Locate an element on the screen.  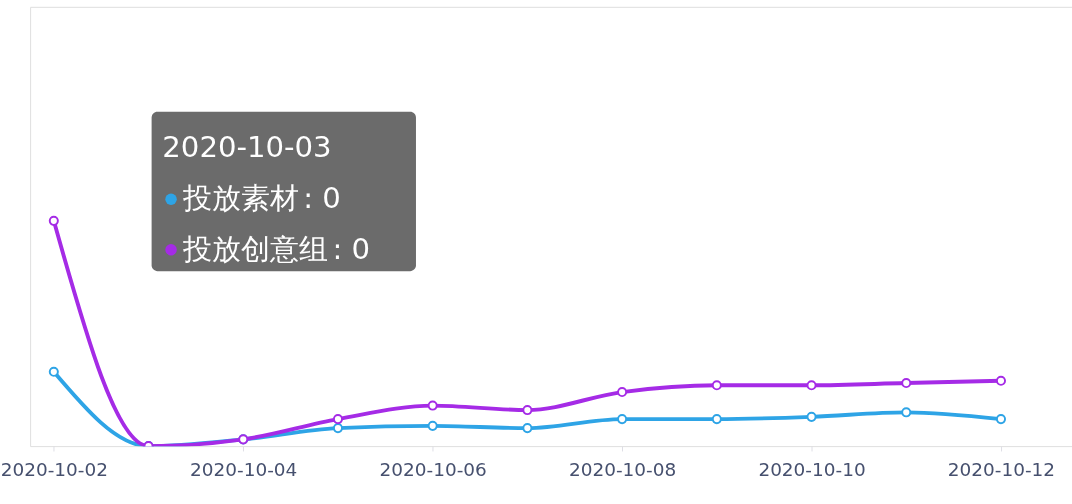
legend-label: 投放创意组 is located at coordinates (254, 248).